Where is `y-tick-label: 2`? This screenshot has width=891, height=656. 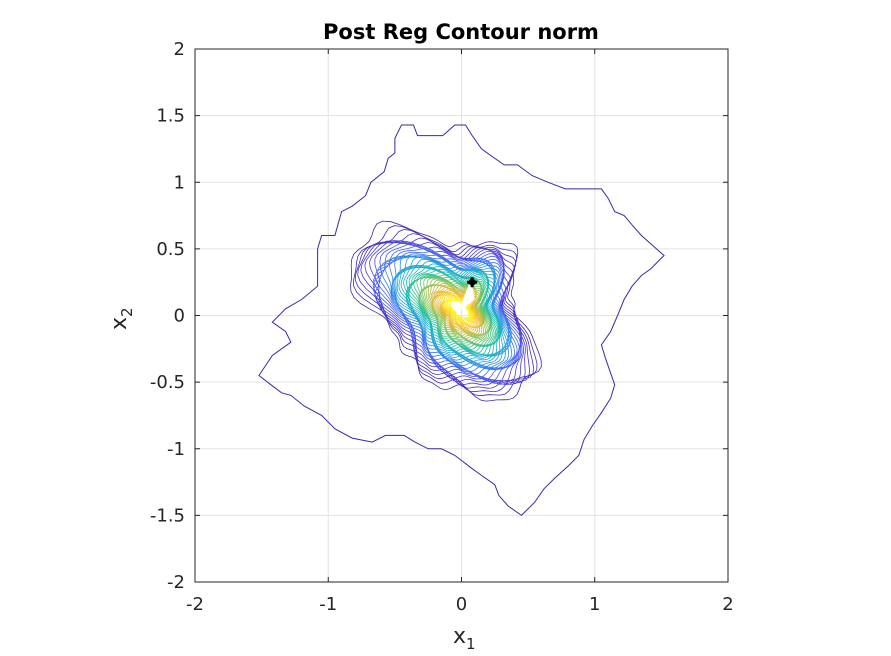 y-tick-label: 2 is located at coordinates (179, 49).